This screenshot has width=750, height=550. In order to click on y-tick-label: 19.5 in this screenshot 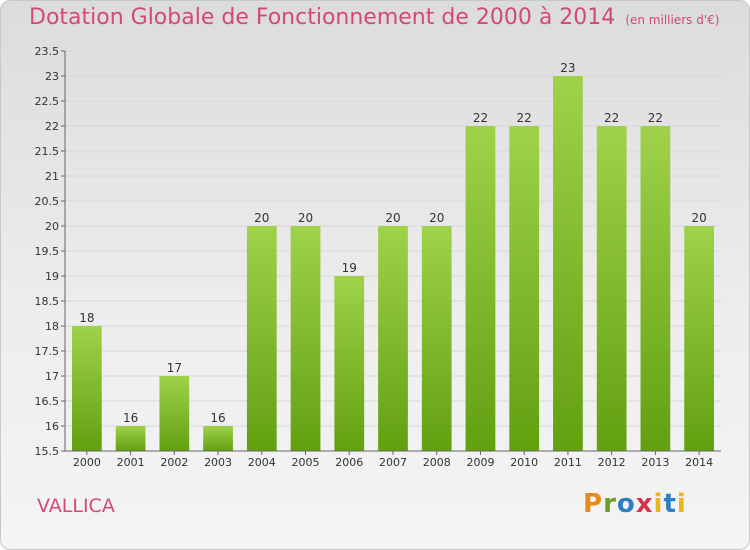, I will do `click(47, 251)`.